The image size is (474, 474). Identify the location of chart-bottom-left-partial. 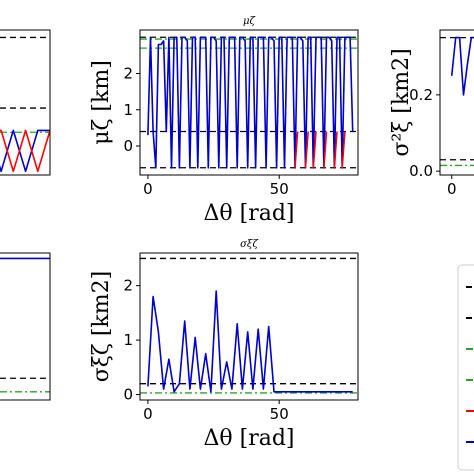
(25, 326).